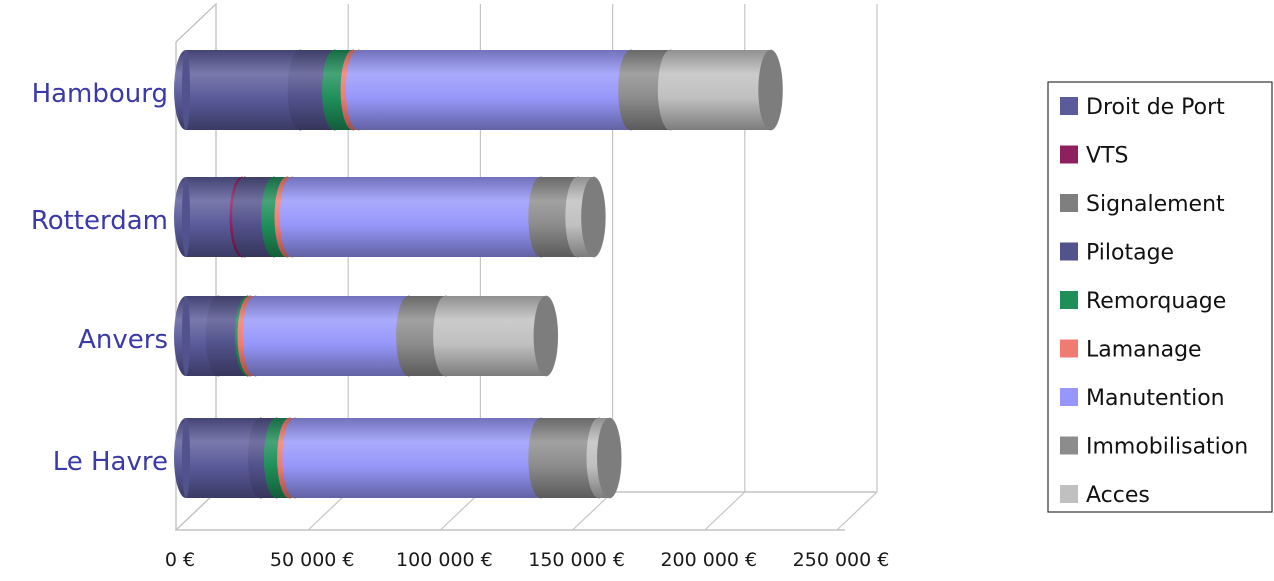 The height and width of the screenshot is (581, 1274). What do you see at coordinates (444, 560) in the screenshot?
I see `x-tick-label: 100 000 €` at bounding box center [444, 560].